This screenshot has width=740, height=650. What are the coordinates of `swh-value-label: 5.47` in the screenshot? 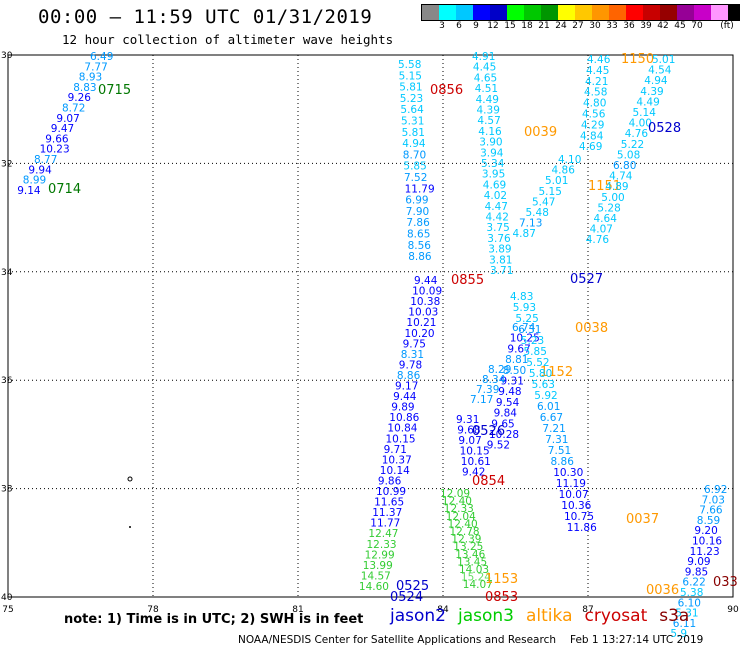 It's located at (543, 202).